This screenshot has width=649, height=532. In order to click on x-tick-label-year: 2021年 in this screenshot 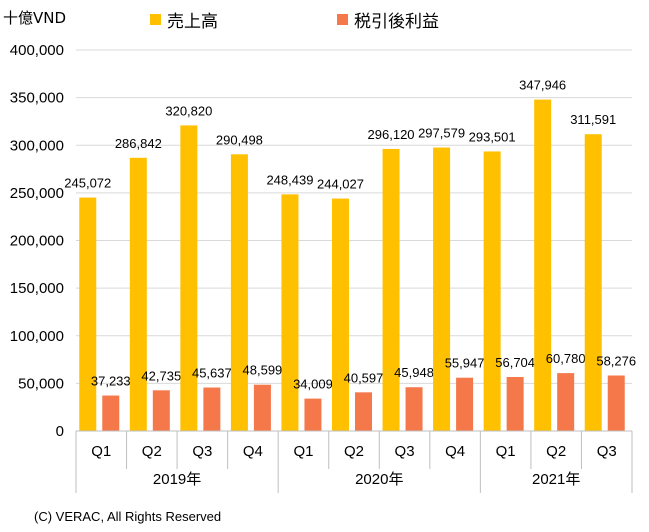, I will do `click(556, 479)`.